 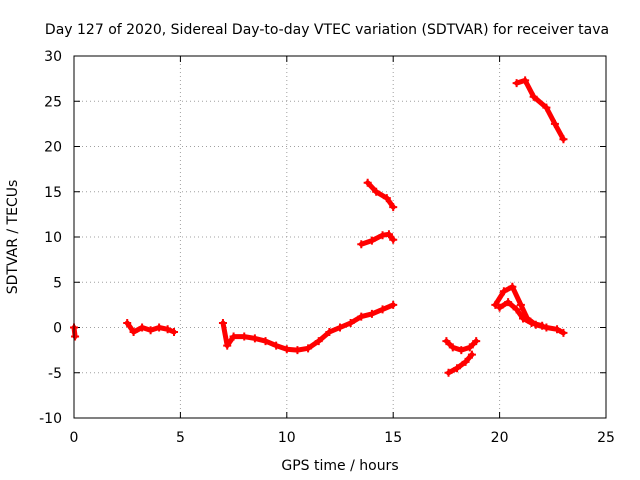 What do you see at coordinates (180, 438) in the screenshot?
I see `x-tick-label: 5` at bounding box center [180, 438].